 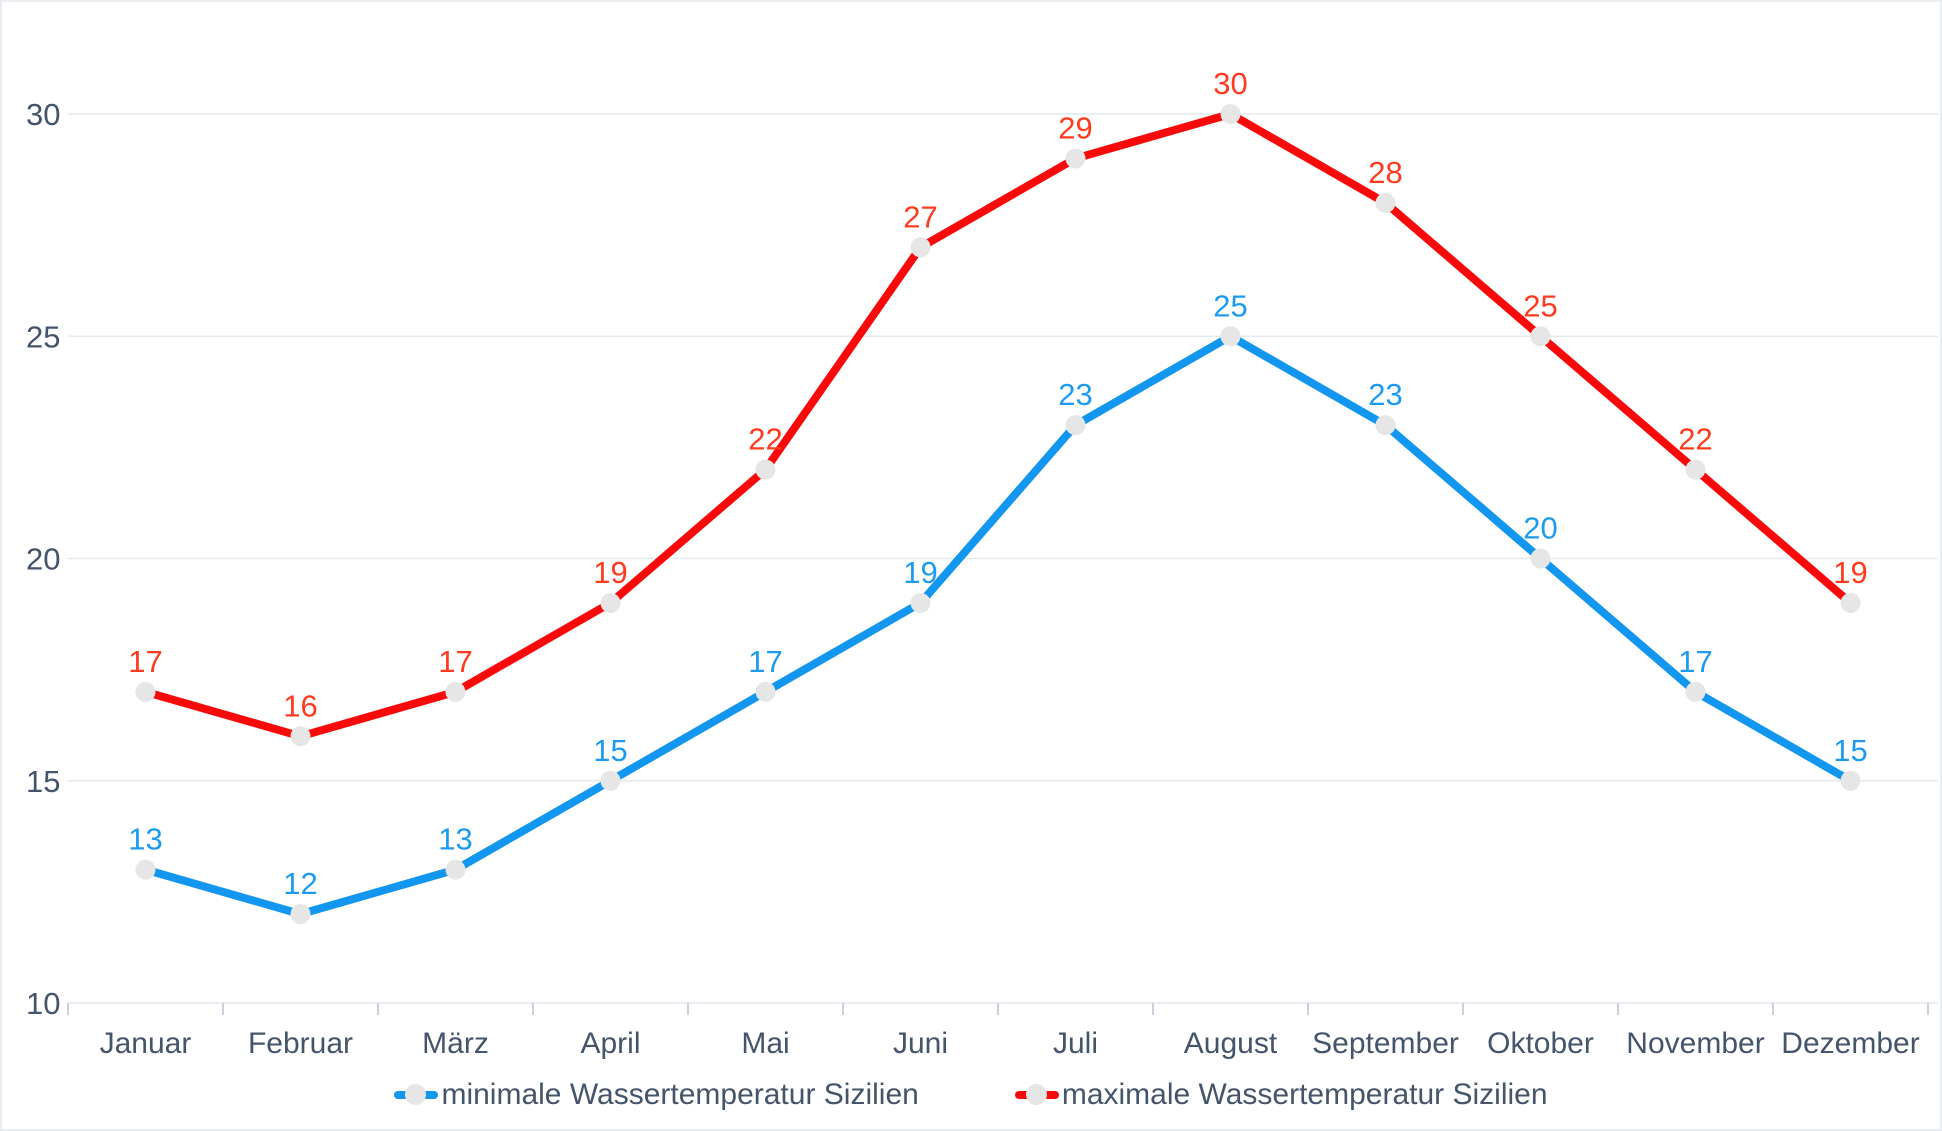 What do you see at coordinates (455, 1043) in the screenshot?
I see `x-axis-label: März` at bounding box center [455, 1043].